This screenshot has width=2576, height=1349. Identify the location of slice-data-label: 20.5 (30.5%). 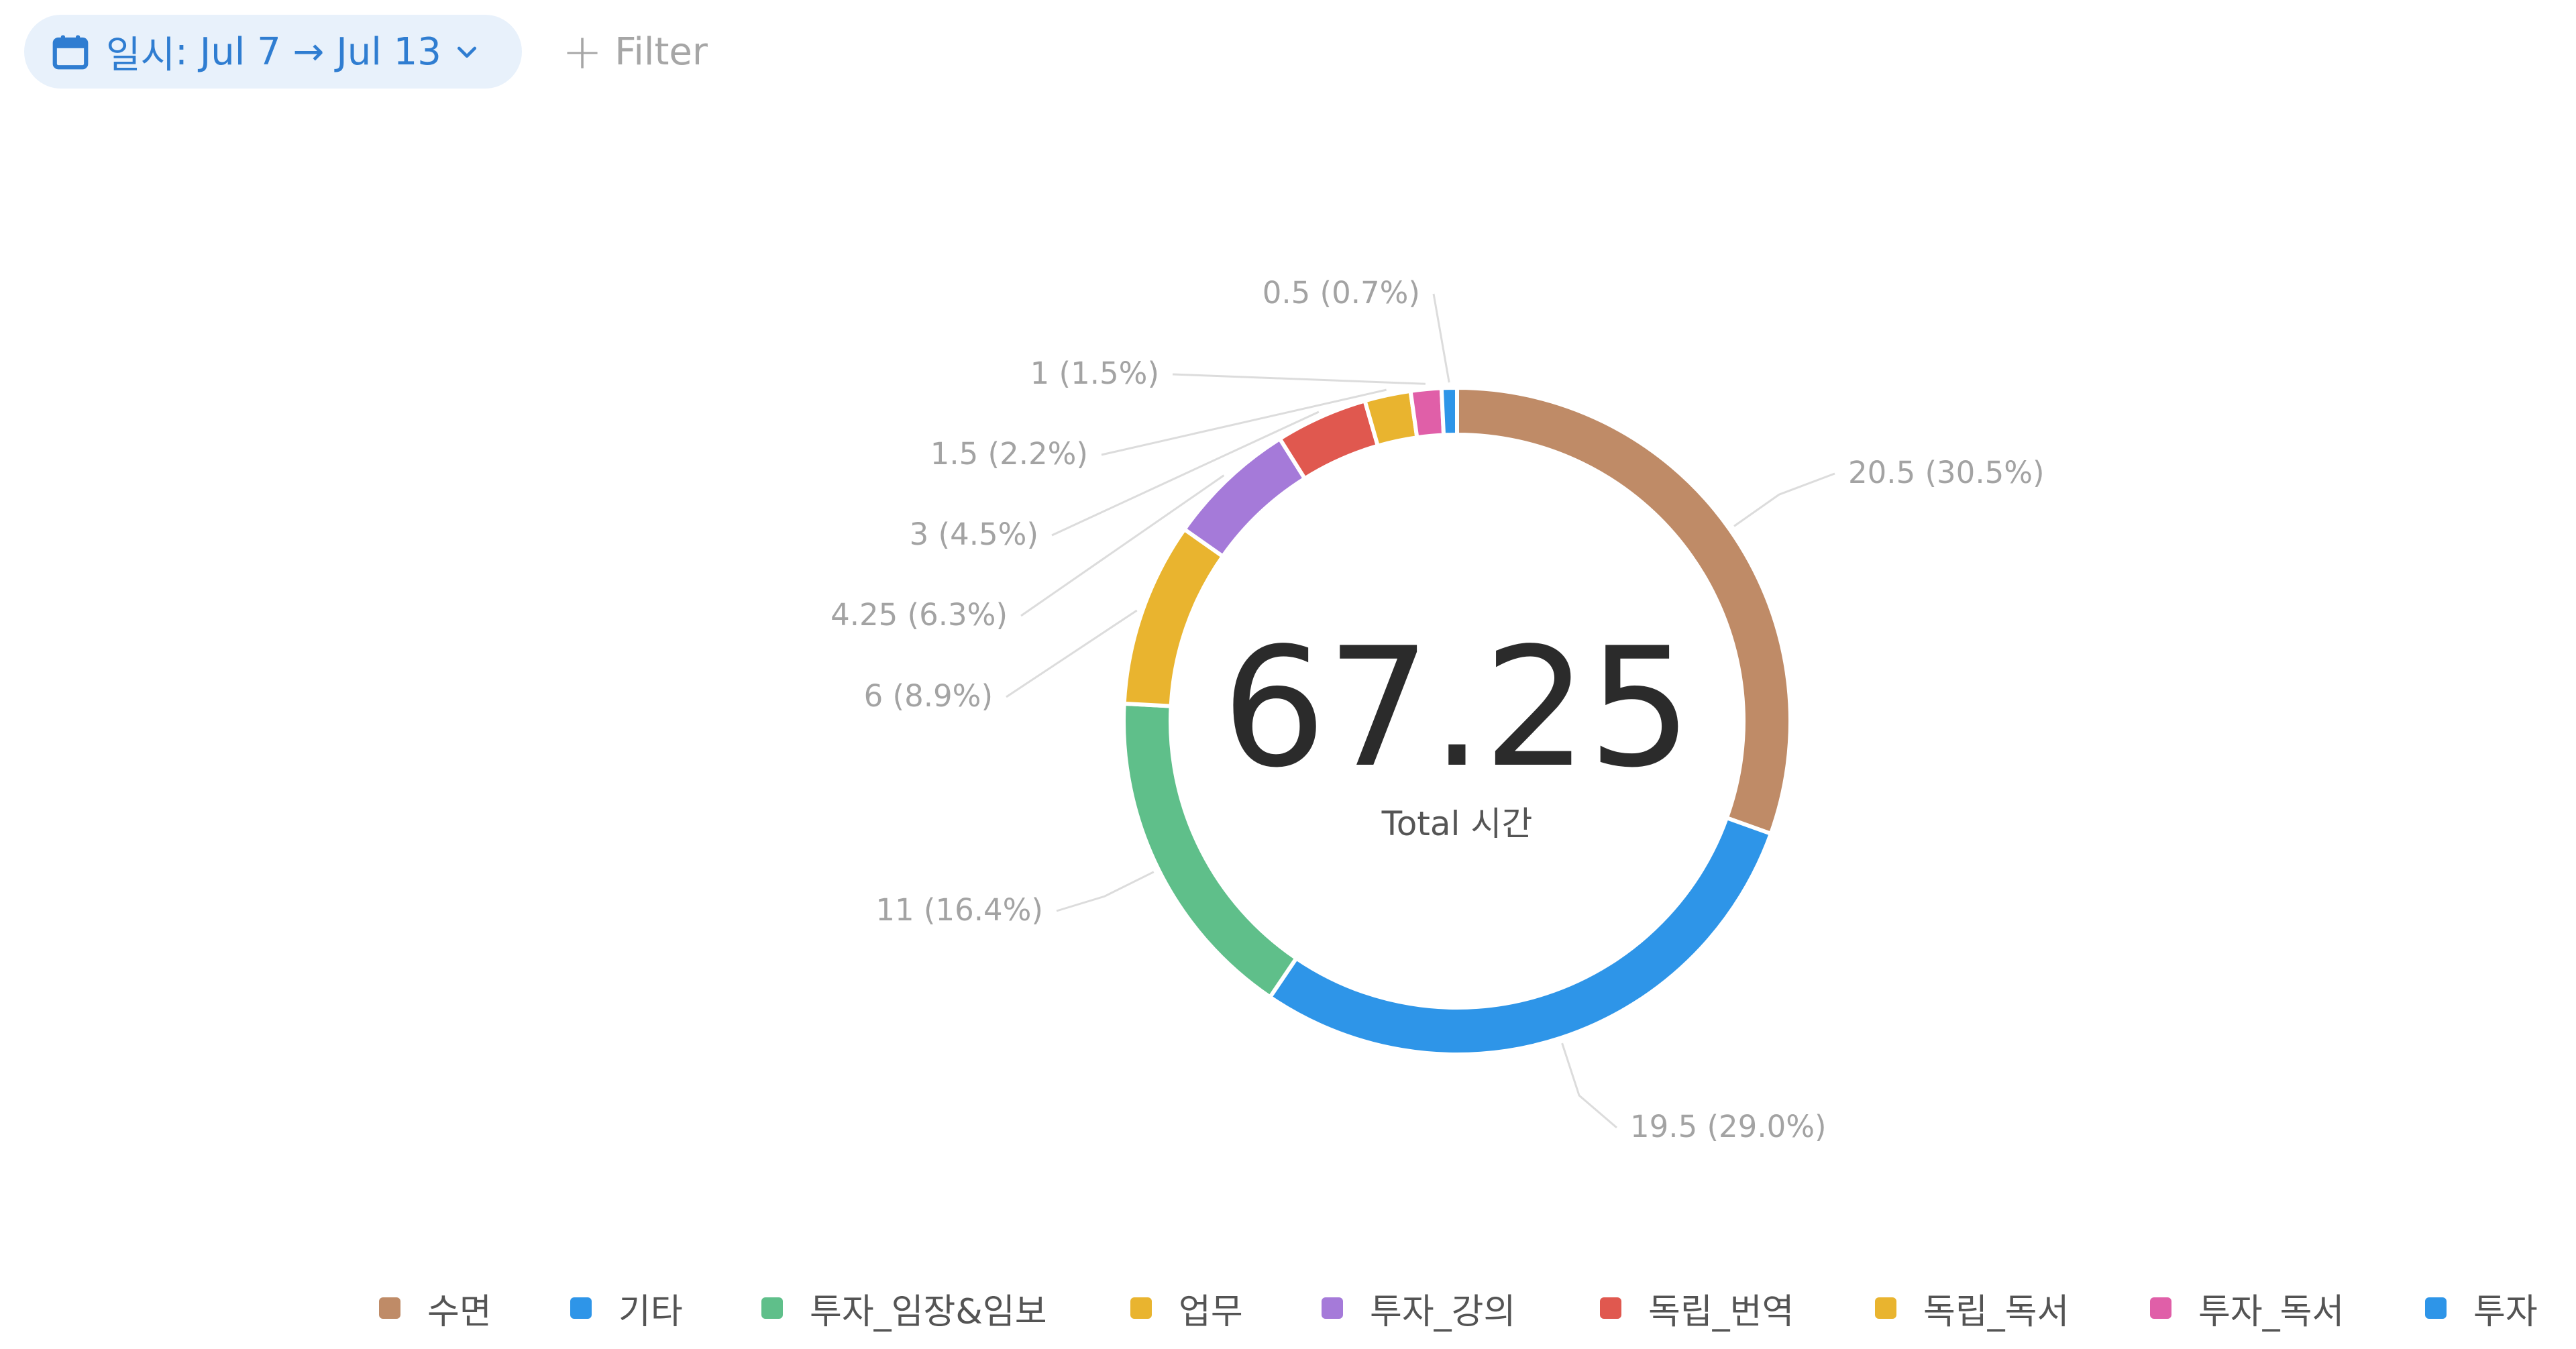
(1946, 472).